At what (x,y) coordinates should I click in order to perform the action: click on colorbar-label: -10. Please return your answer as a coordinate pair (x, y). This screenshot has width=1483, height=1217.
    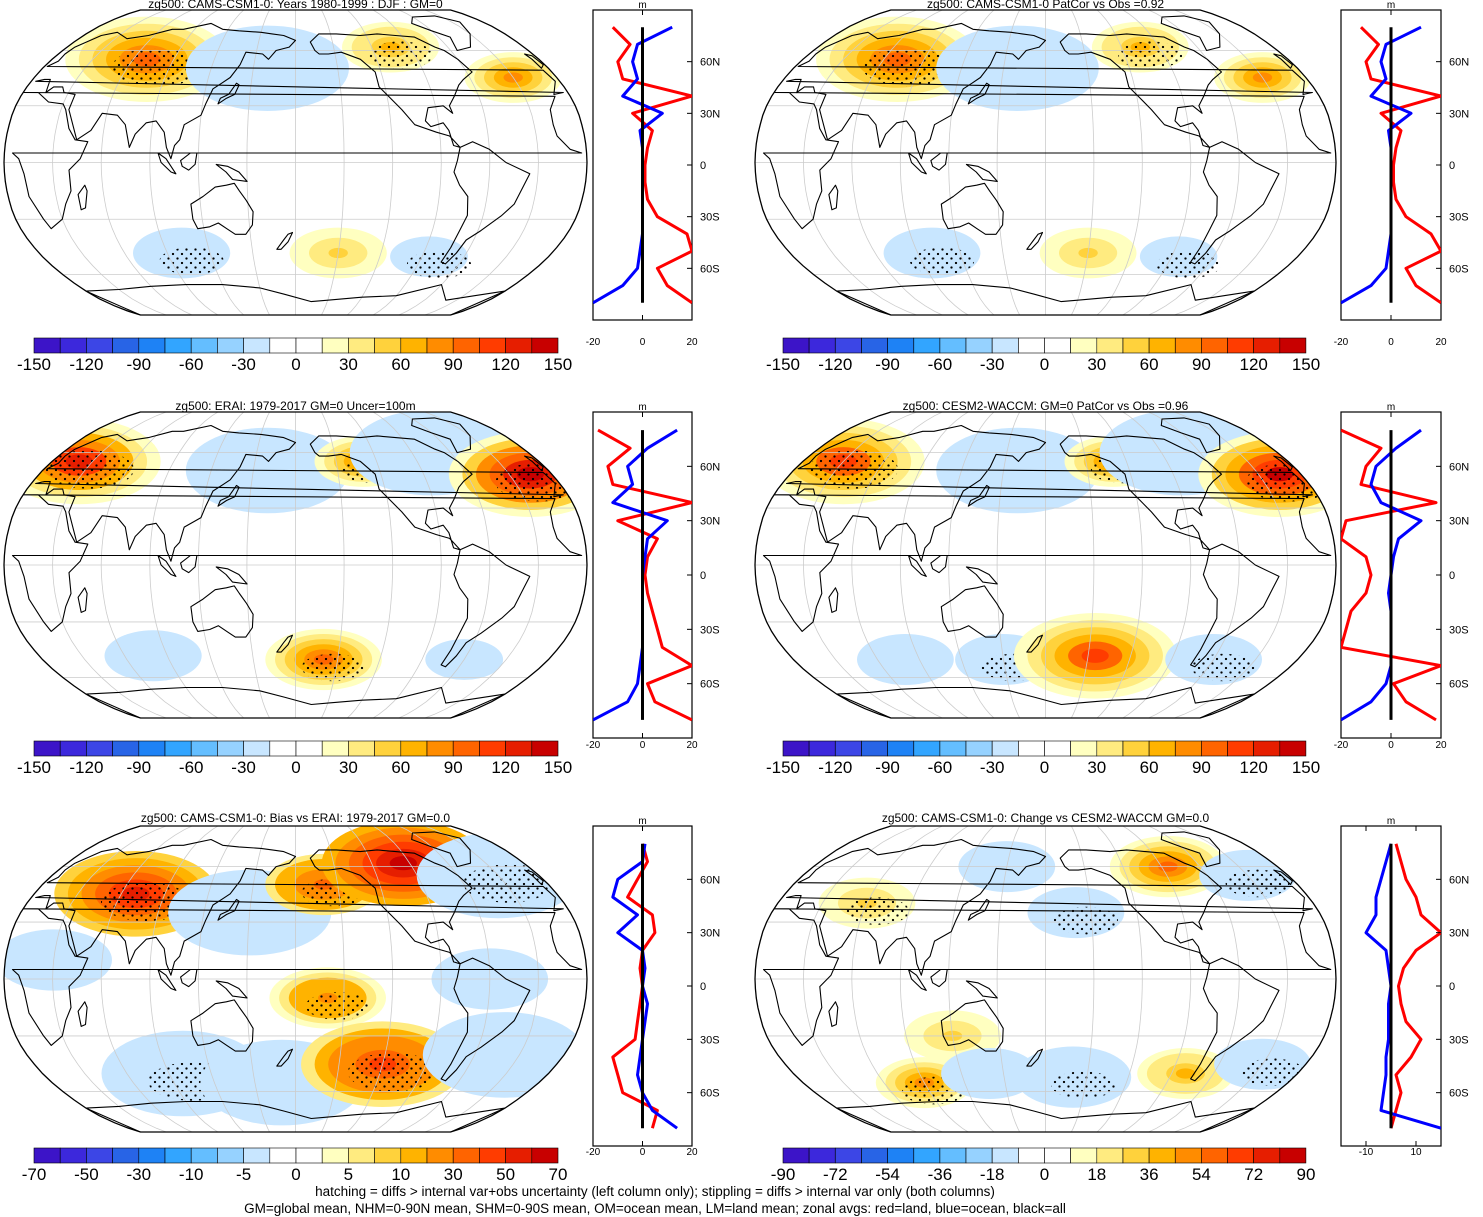
    Looking at the image, I should click on (191, 1174).